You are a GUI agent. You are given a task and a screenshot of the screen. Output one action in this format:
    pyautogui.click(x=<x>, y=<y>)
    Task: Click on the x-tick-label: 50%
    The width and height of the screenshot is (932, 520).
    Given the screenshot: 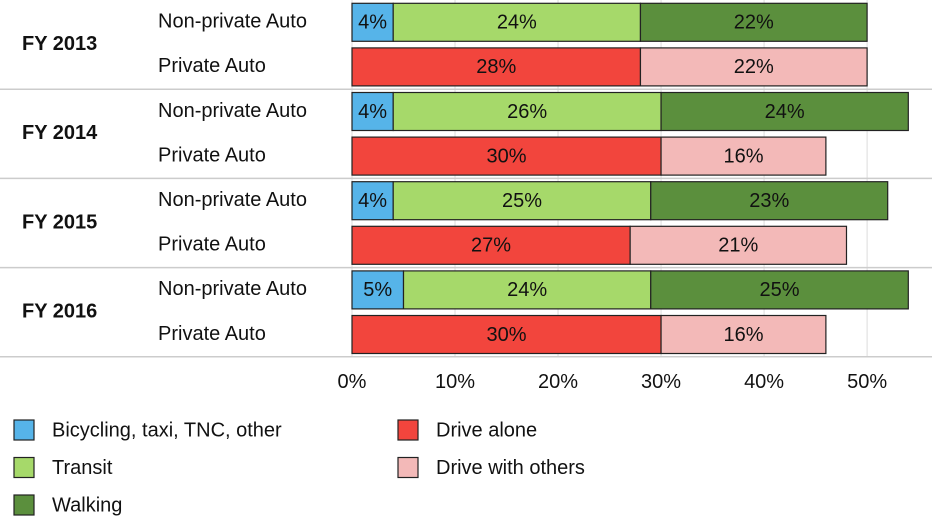 What is the action you would take?
    pyautogui.click(x=867, y=382)
    